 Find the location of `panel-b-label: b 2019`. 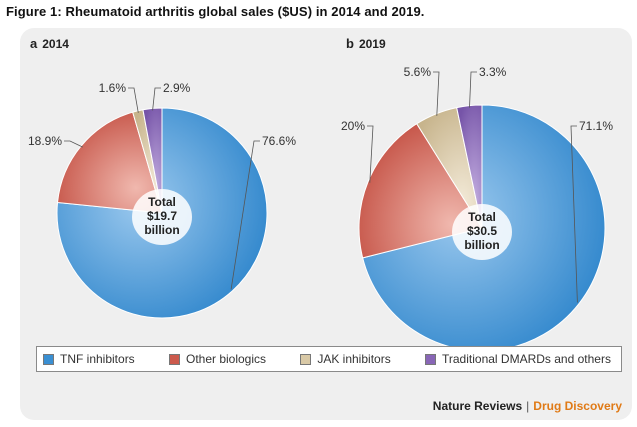

panel-b-label: b 2019 is located at coordinates (366, 43).